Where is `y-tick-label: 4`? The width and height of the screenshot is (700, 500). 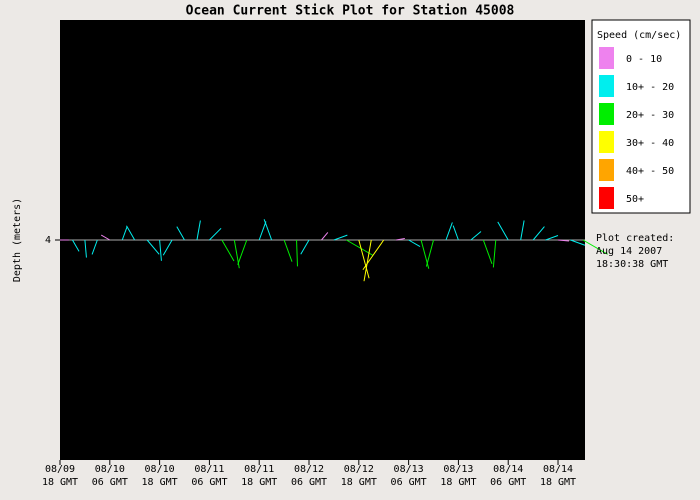 y-tick-label: 4 is located at coordinates (48, 240).